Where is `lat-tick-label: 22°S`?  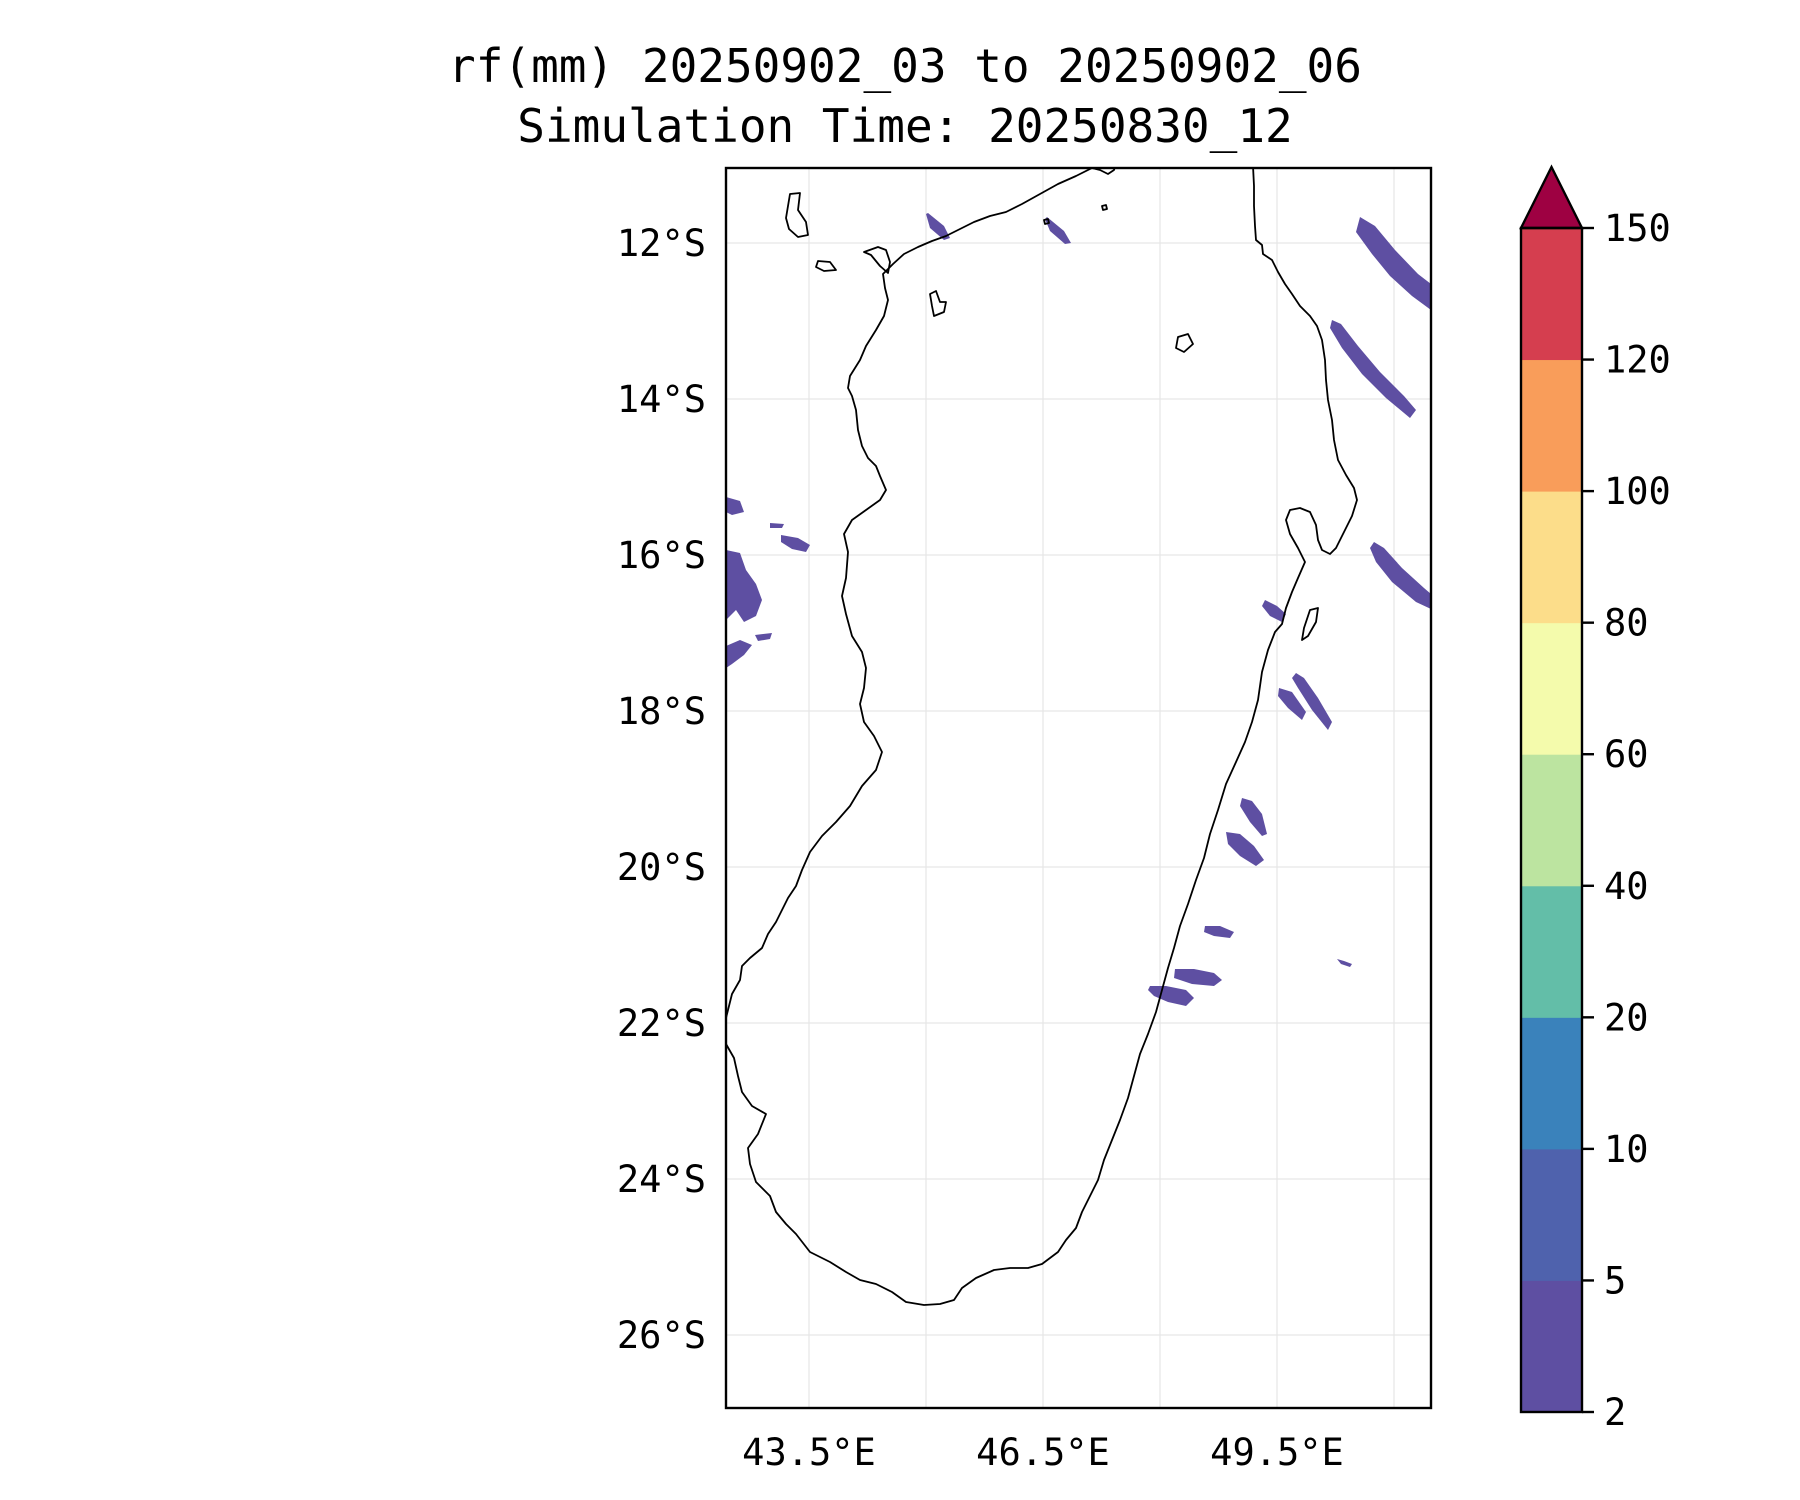
lat-tick-label: 22°S is located at coordinates (661, 1023).